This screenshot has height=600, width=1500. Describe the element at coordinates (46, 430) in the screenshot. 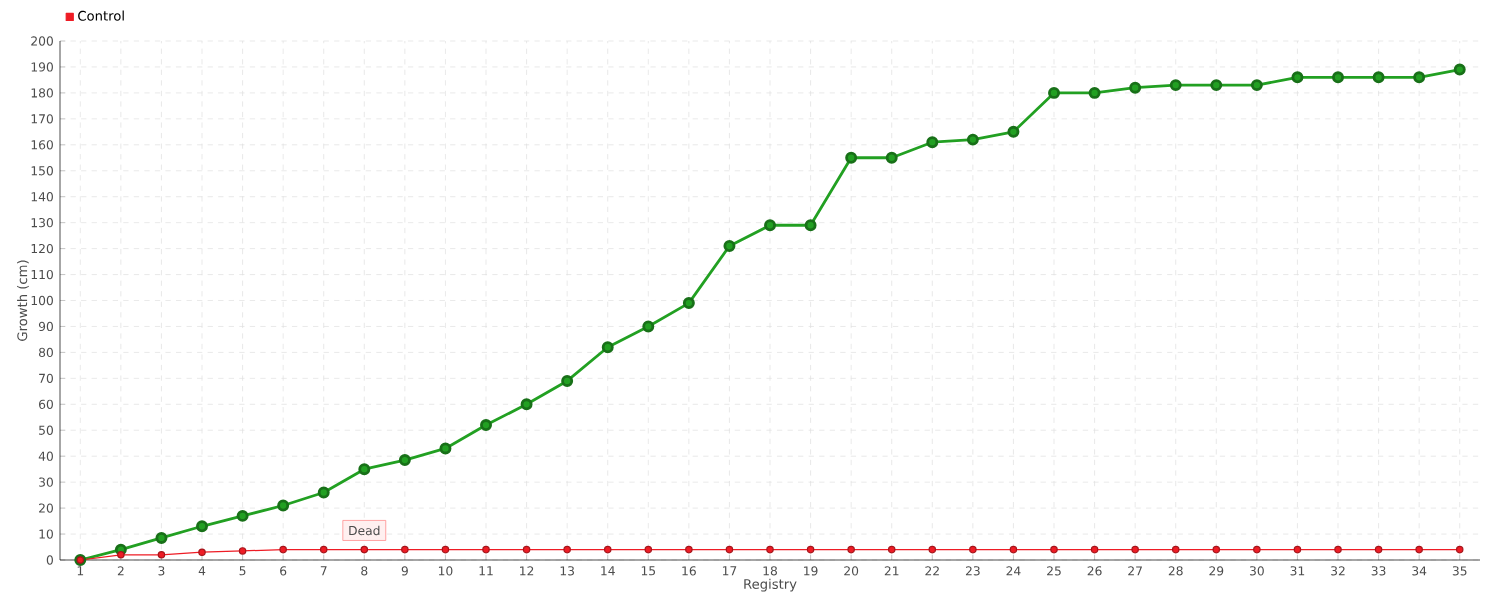

I see `y-tick-label: 50` at that location.